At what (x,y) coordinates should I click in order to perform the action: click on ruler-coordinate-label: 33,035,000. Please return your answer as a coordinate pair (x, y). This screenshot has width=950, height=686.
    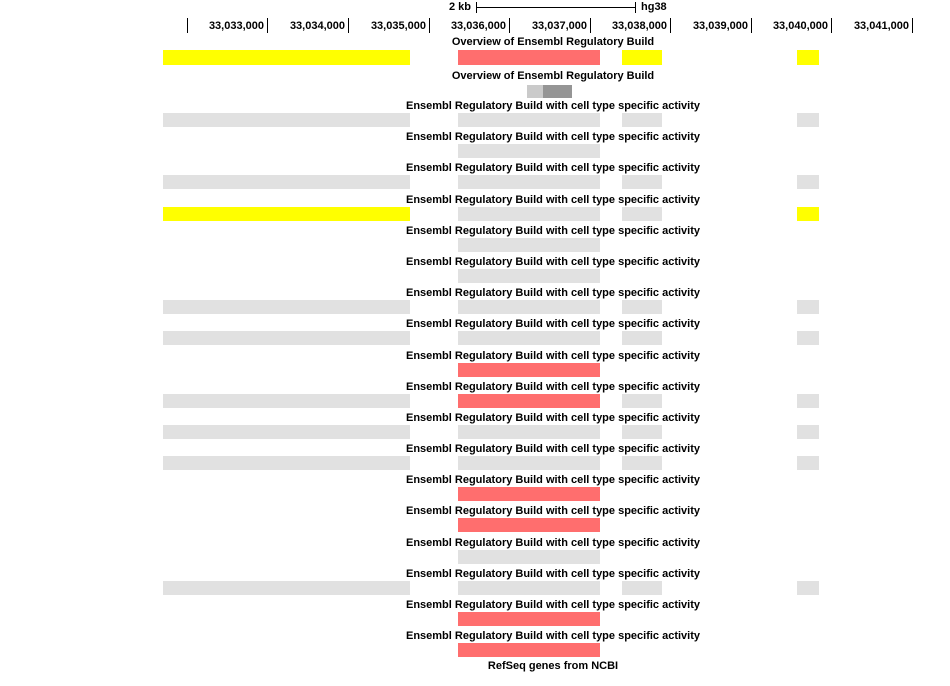
    Looking at the image, I should click on (398, 26).